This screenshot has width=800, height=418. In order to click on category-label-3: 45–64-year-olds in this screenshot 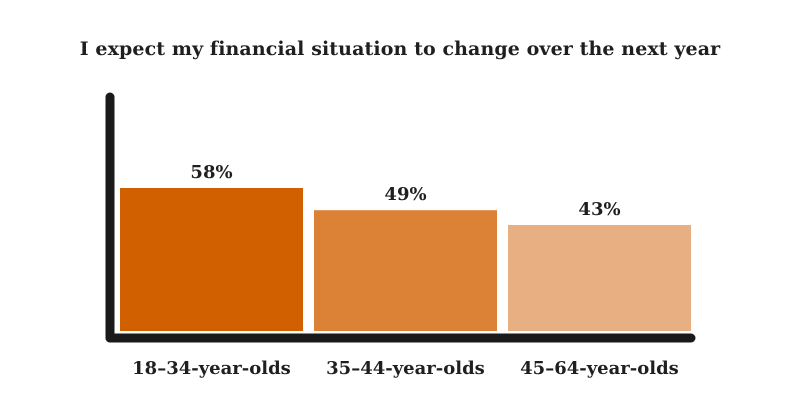, I will do `click(599, 368)`.